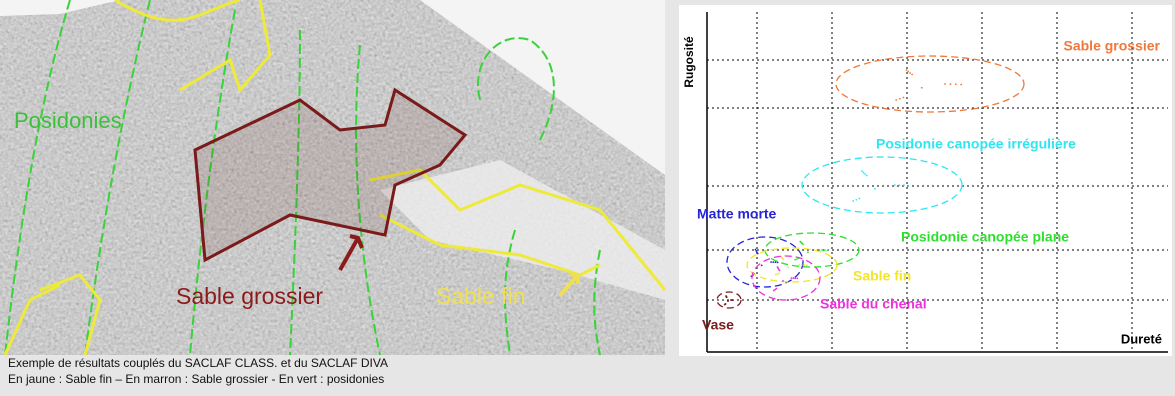 Image resolution: width=1175 pixels, height=396 pixels. Describe the element at coordinates (985, 237) in the screenshot. I see `class-label: Posidonie canopée plane` at that location.